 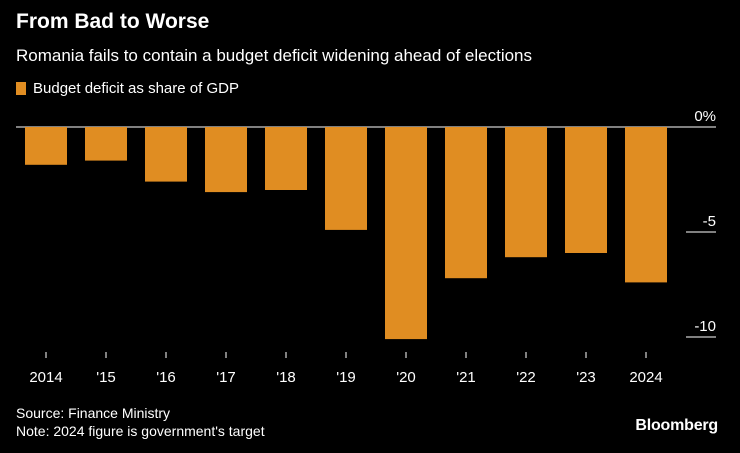 I want to click on x-tick-label: '17, so click(x=226, y=377).